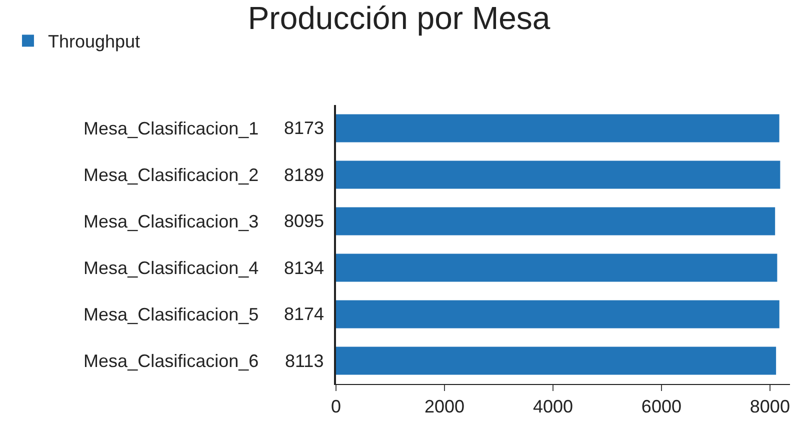 The image size is (798, 425). Describe the element at coordinates (444, 406) in the screenshot. I see `x-tick-label: 2000` at that location.